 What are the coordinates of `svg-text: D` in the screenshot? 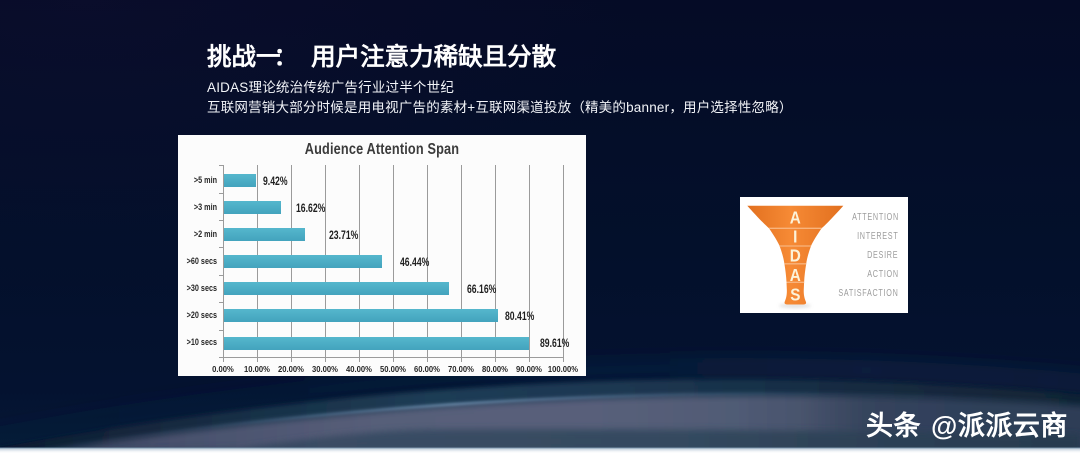 It's located at (795, 255).